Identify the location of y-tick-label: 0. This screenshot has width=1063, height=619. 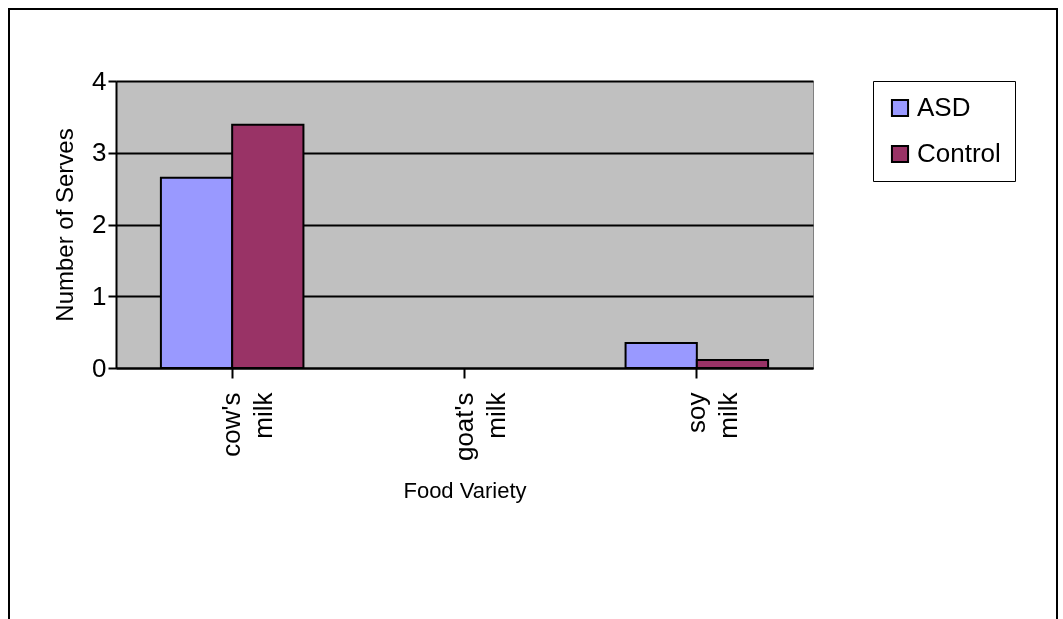
(99, 367).